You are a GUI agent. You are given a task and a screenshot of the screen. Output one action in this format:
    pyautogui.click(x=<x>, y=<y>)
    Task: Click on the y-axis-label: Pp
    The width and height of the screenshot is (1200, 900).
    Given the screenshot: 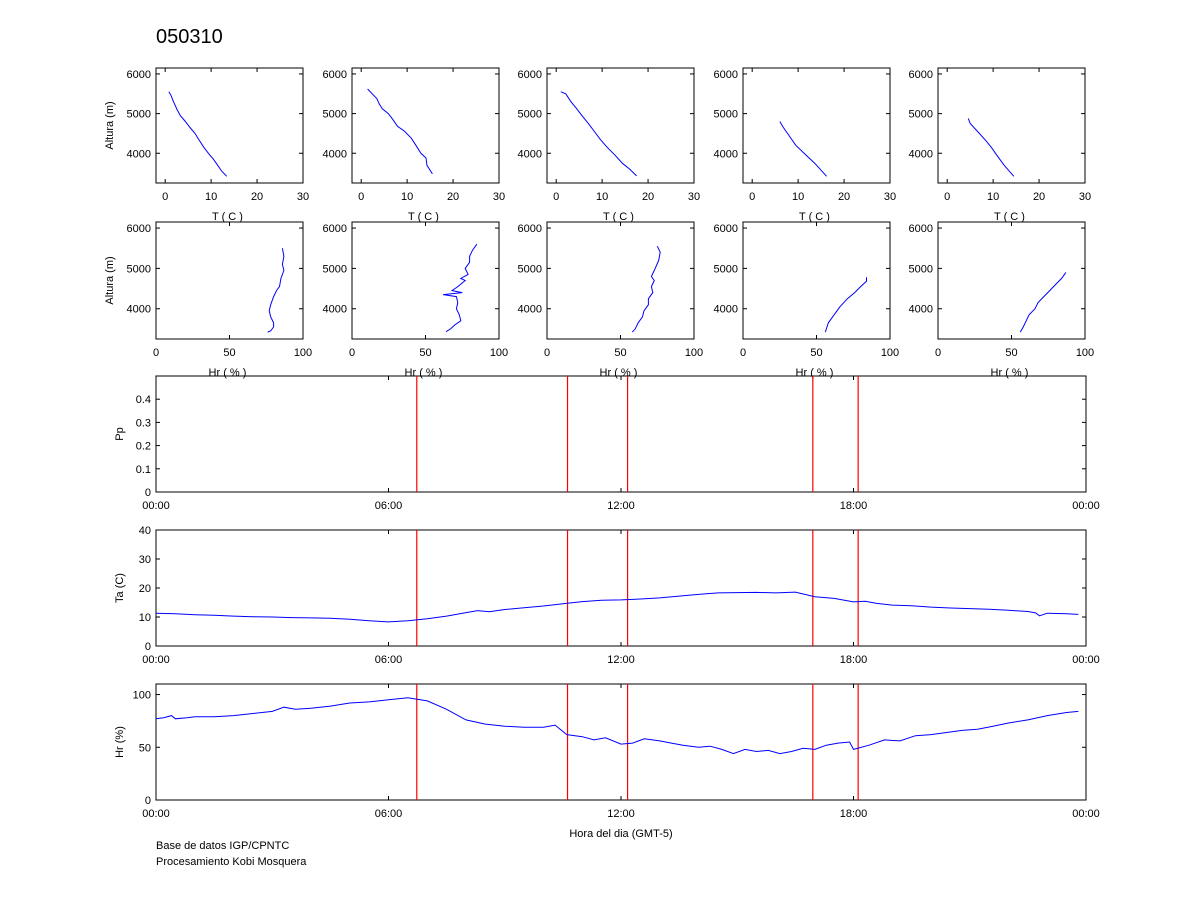 What is the action you would take?
    pyautogui.click(x=120, y=433)
    